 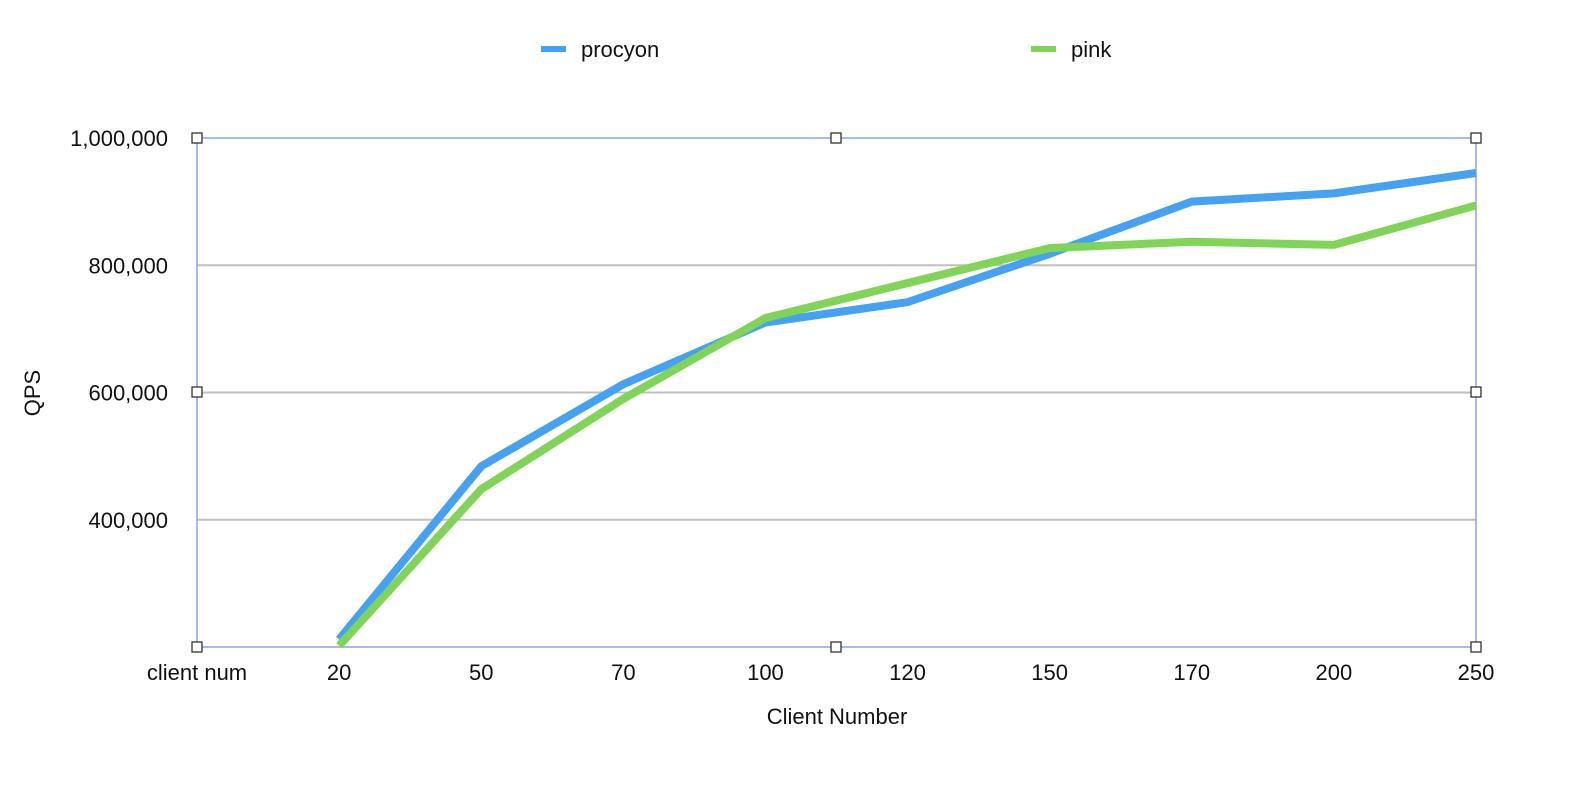 I want to click on legend-label-procyon: procyon, so click(x=620, y=49).